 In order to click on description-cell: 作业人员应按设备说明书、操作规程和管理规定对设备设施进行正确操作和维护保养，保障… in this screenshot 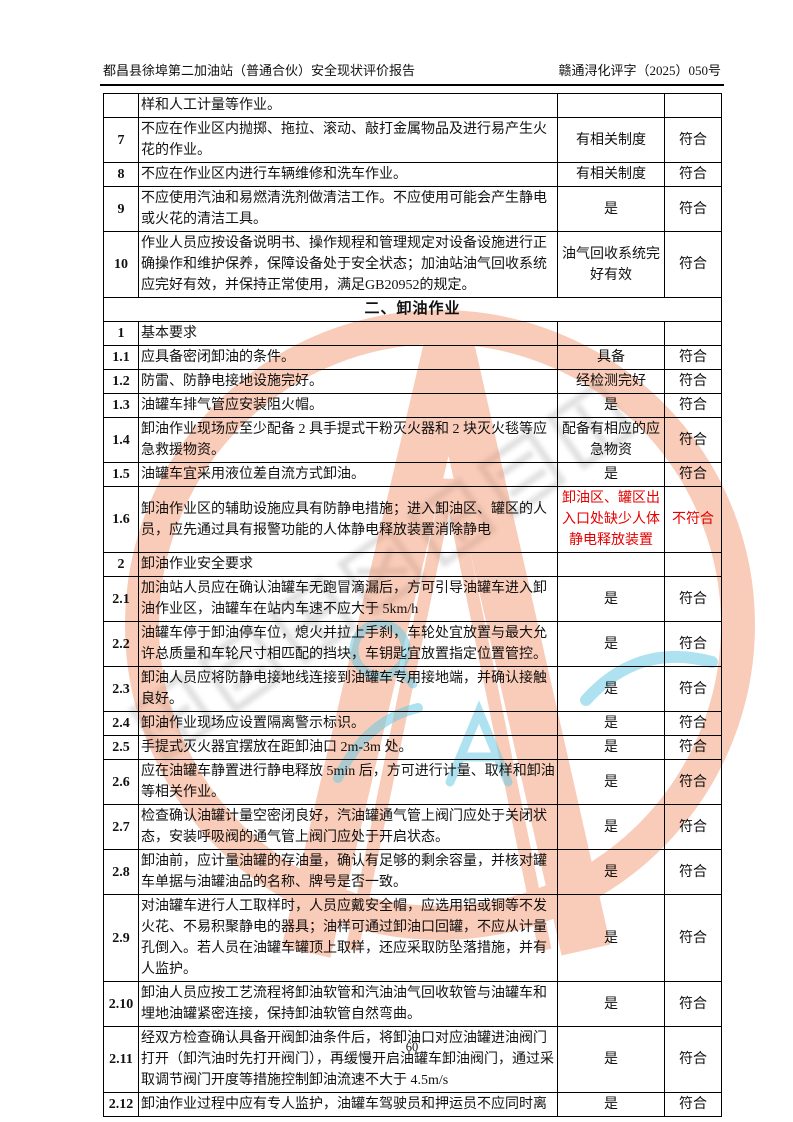, I will do `click(348, 264)`.